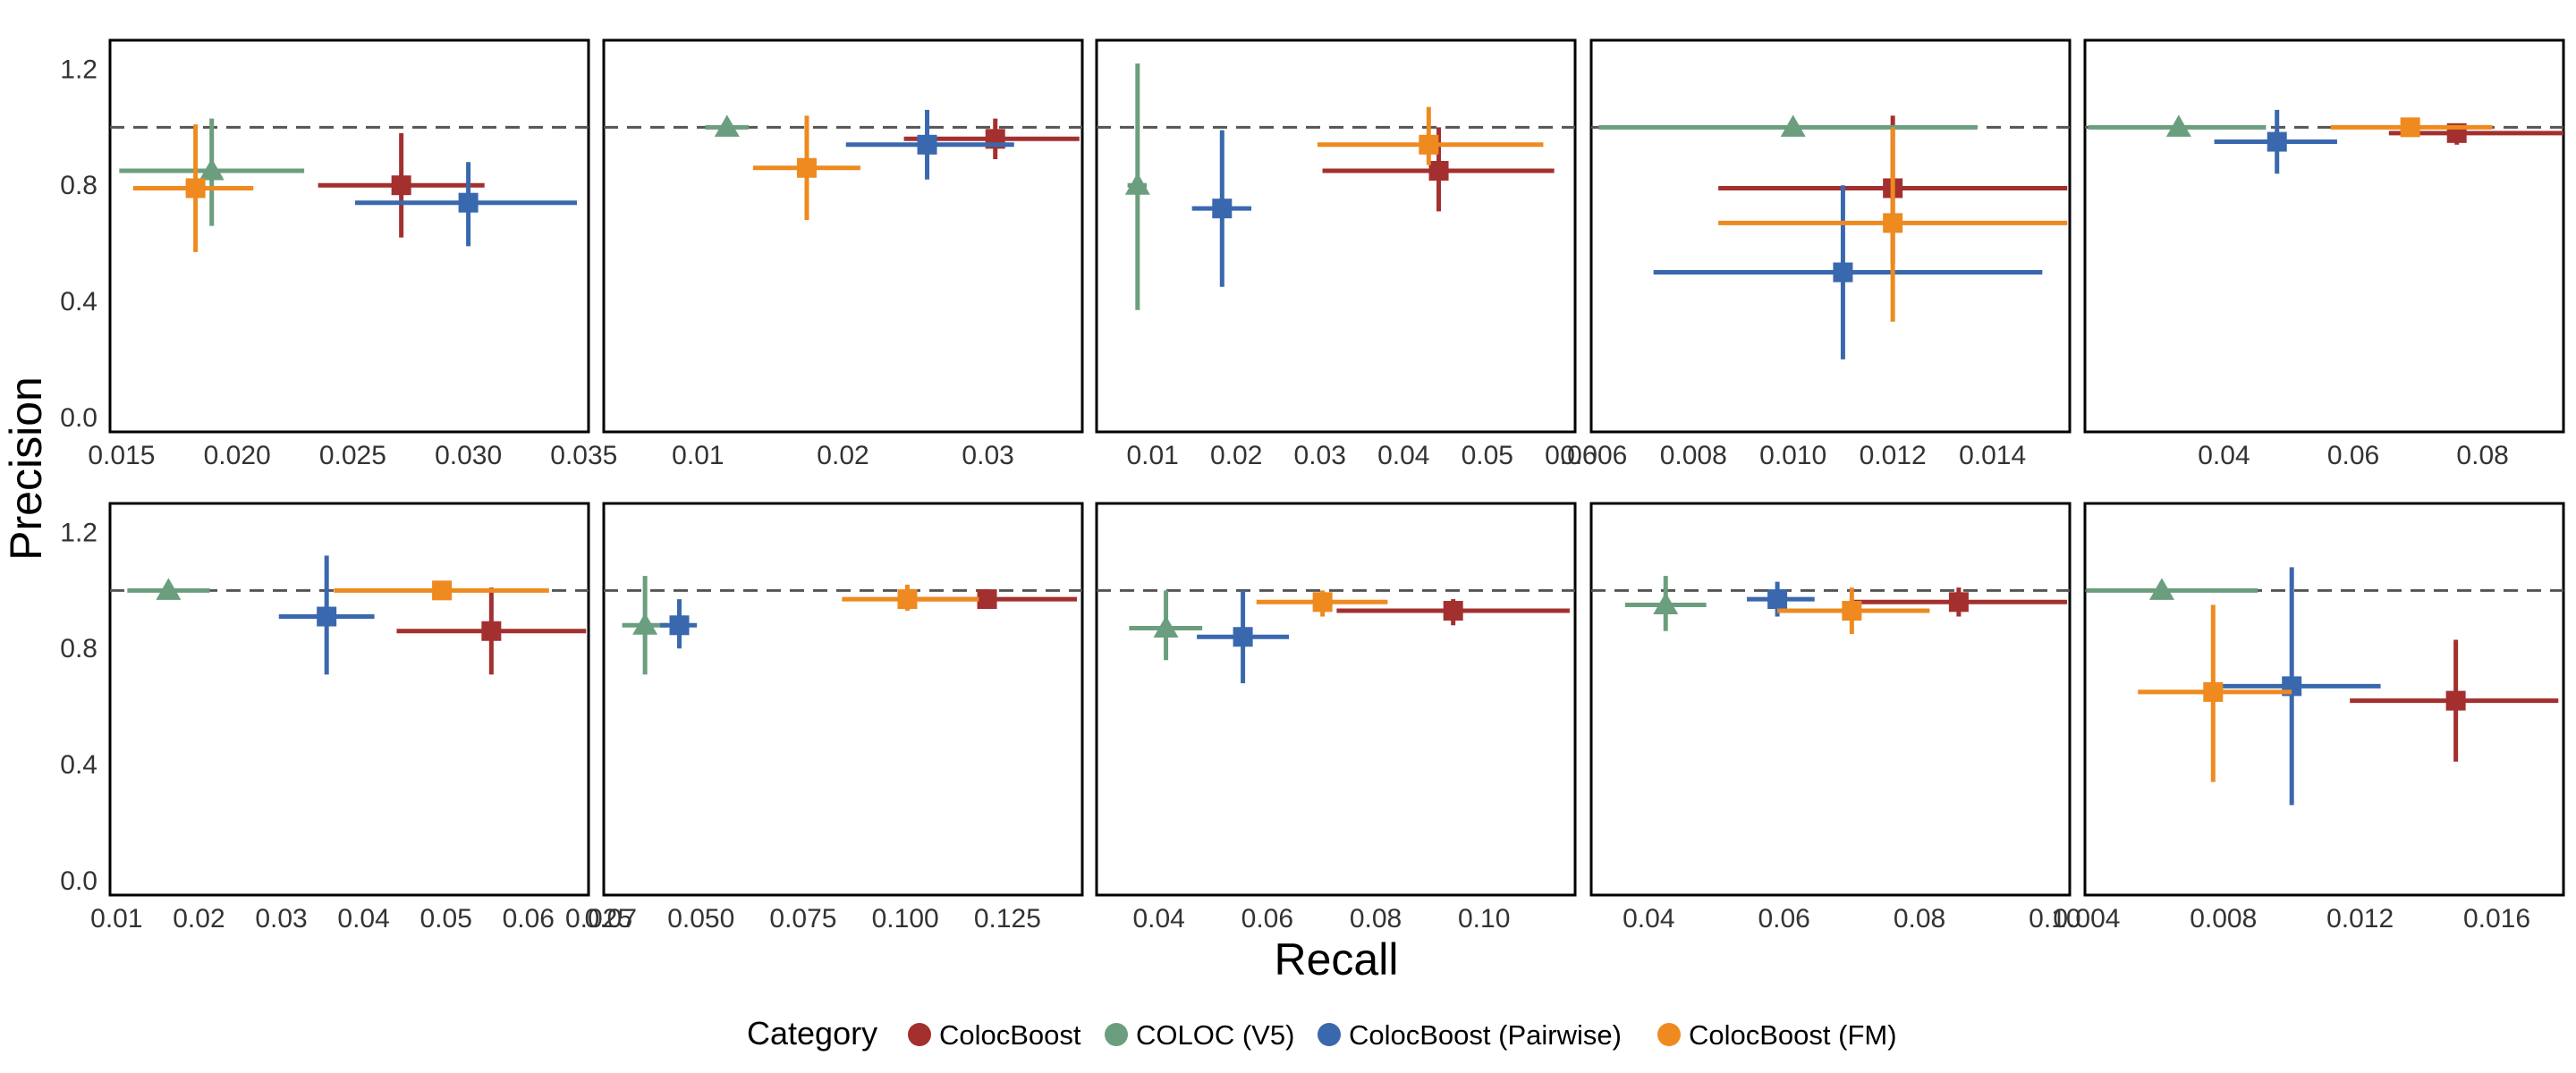  I want to click on x-tick-label: 0.014, so click(1992, 455).